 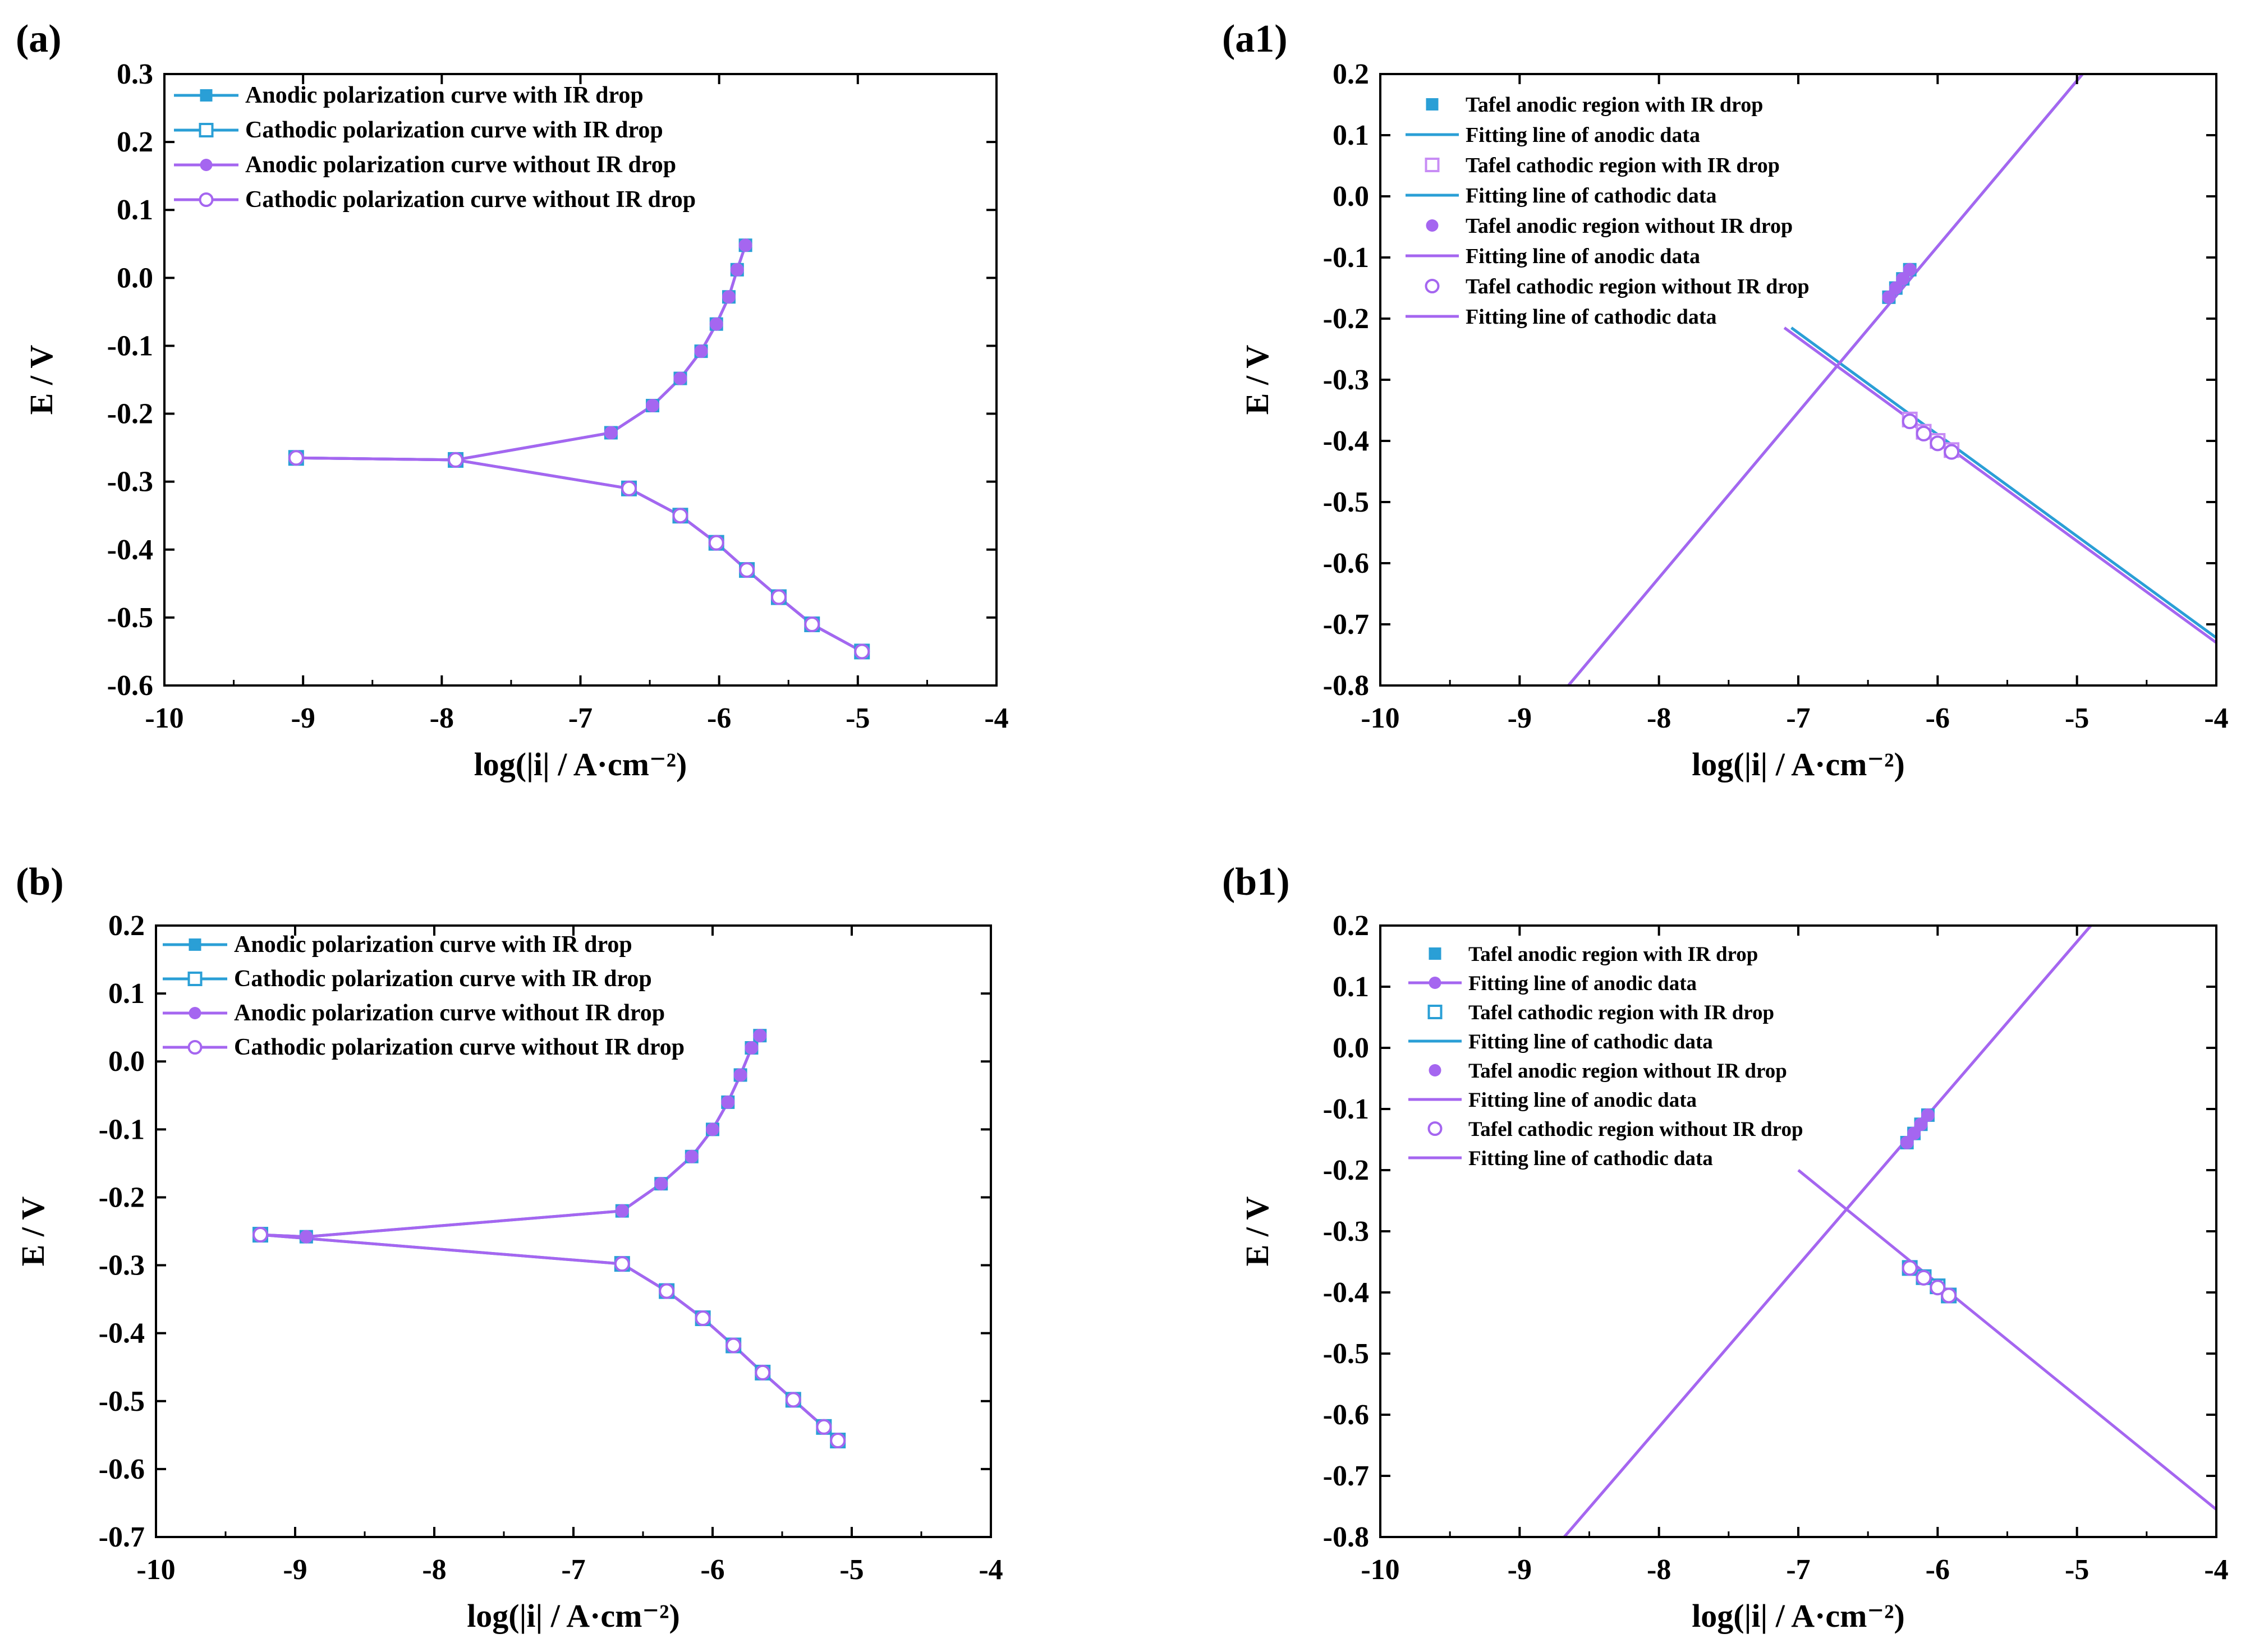 I want to click on y-tick-label: -0.7, so click(x=1346, y=625).